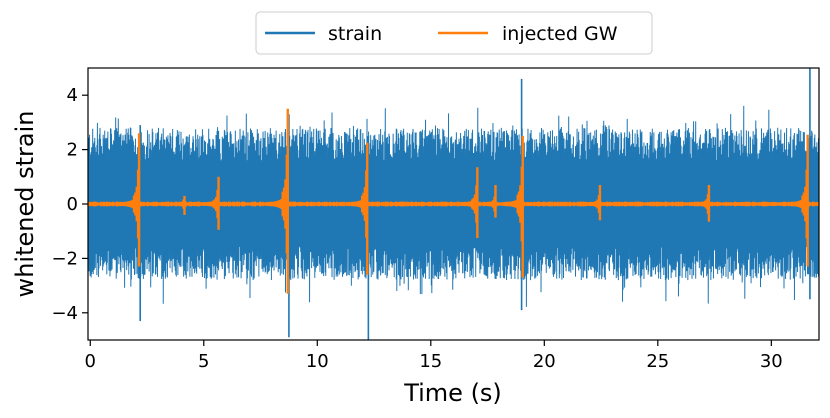  Describe the element at coordinates (657, 361) in the screenshot. I see `x-tick-label: 25` at that location.